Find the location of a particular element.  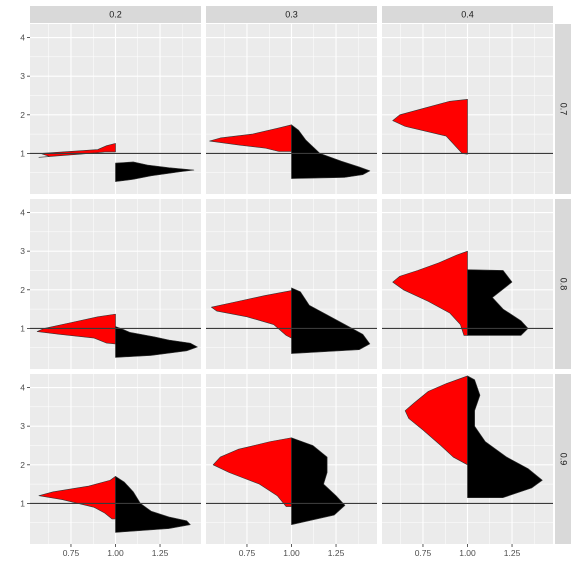

row-strip-label: 0.8 is located at coordinates (564, 284).